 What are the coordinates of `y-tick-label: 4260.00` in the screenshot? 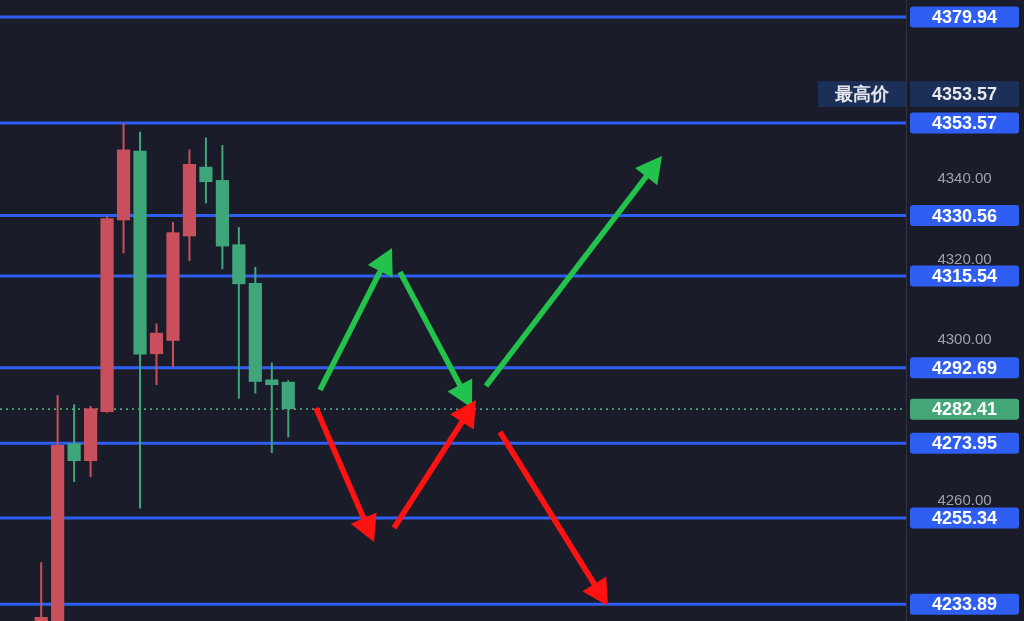 It's located at (964, 499).